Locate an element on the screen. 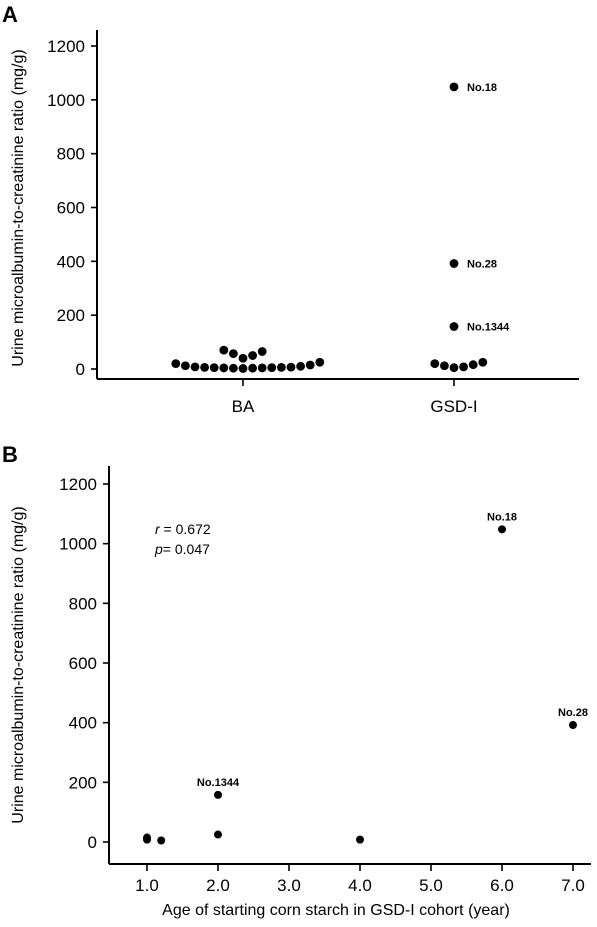 This screenshot has height=927, width=597. panel-b-x-ticks: 1.0 2.0 3.0 4.0 5.0 6.0 7.0 is located at coordinates (360, 879).